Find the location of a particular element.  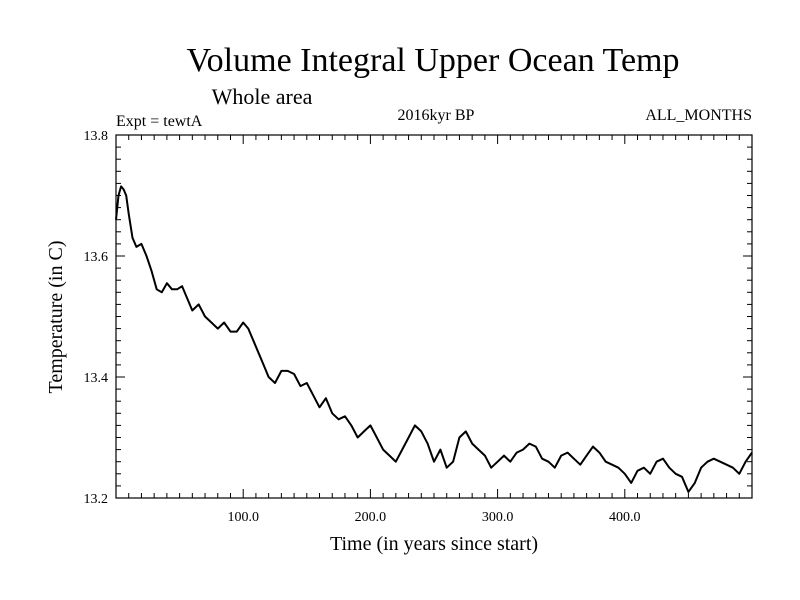

x-tick-label: 300.0 is located at coordinates (498, 517).